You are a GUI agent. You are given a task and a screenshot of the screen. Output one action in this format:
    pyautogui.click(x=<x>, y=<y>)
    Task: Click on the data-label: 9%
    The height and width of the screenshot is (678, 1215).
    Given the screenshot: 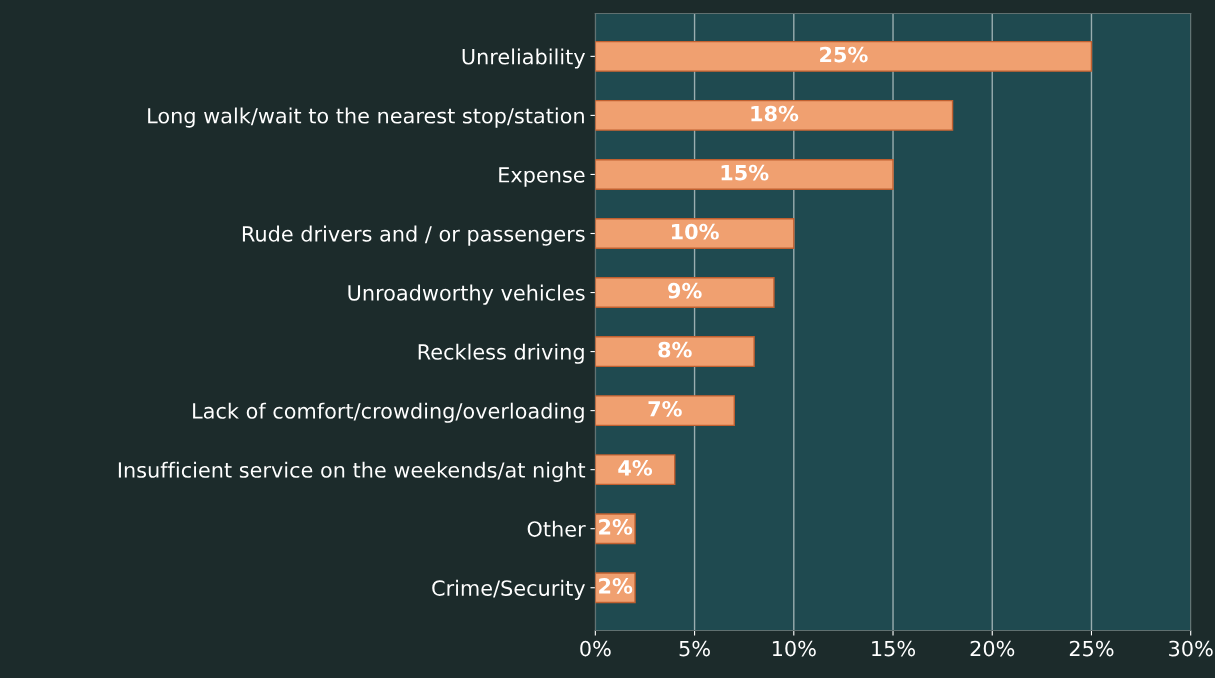 What is the action you would take?
    pyautogui.click(x=685, y=290)
    